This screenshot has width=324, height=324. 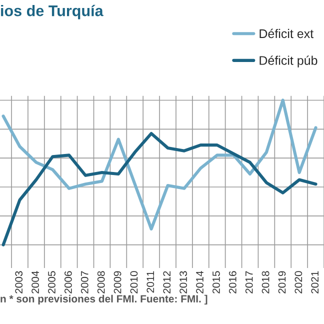 I want to click on x-tick-label: 2014, so click(x=200, y=282).